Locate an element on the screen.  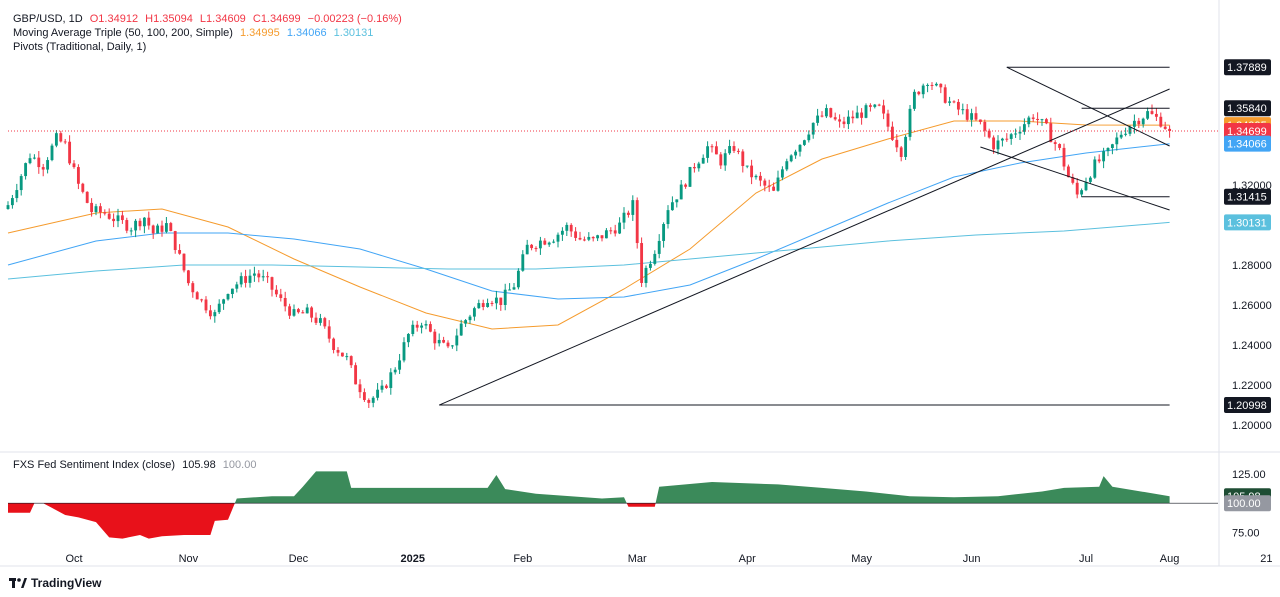
price-label: 1.34066 is located at coordinates (1247, 145).